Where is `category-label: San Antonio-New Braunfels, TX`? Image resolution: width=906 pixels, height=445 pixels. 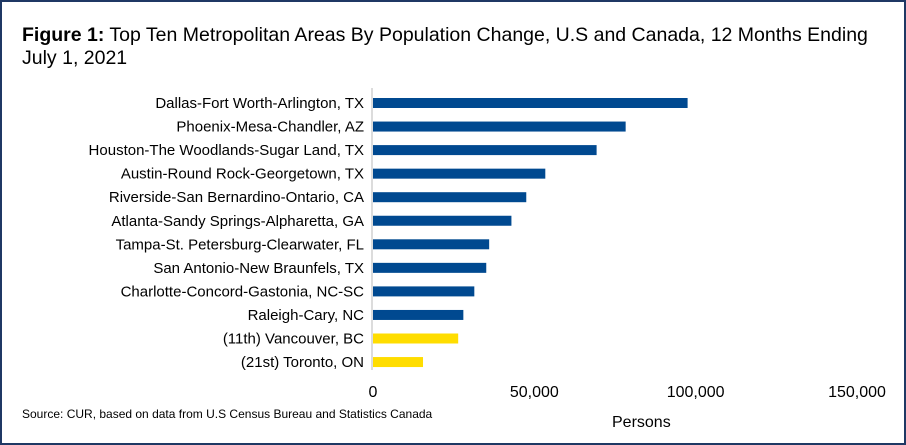
category-label: San Antonio-New Braunfels, TX is located at coordinates (258, 268).